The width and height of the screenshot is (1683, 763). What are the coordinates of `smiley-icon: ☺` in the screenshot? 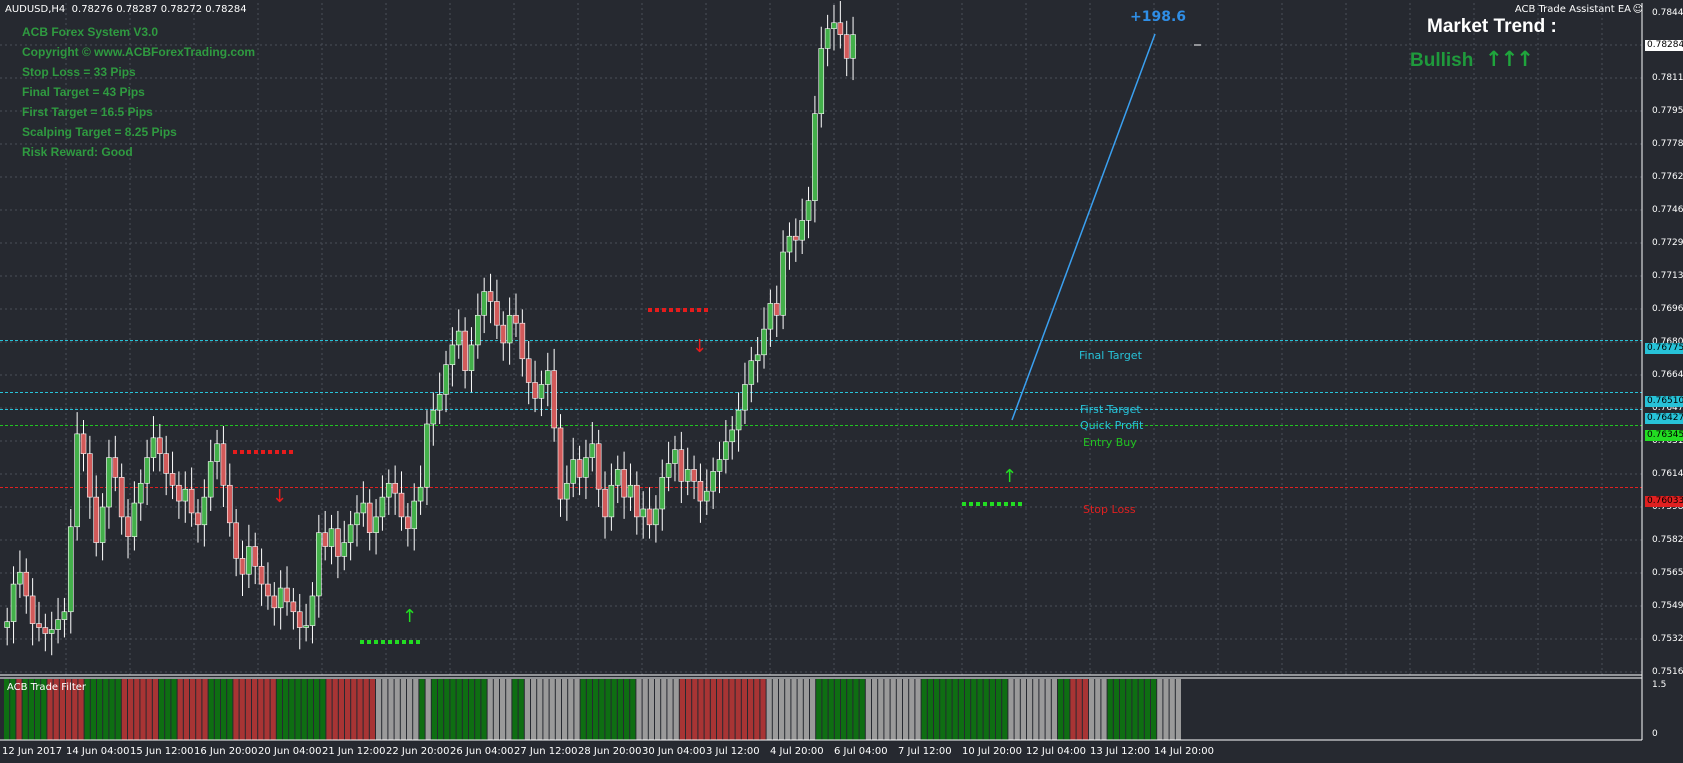 It's located at (1637, 9).